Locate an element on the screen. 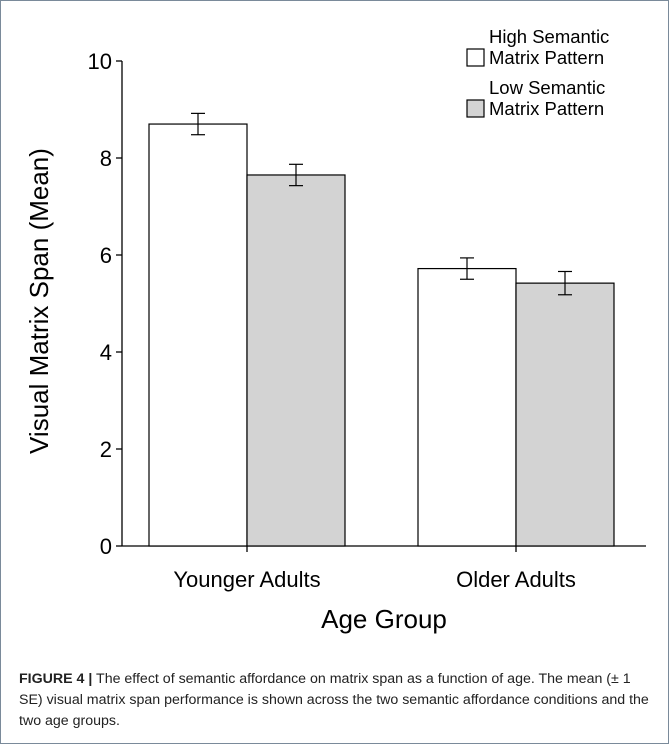  bar-high-older is located at coordinates (467, 407).